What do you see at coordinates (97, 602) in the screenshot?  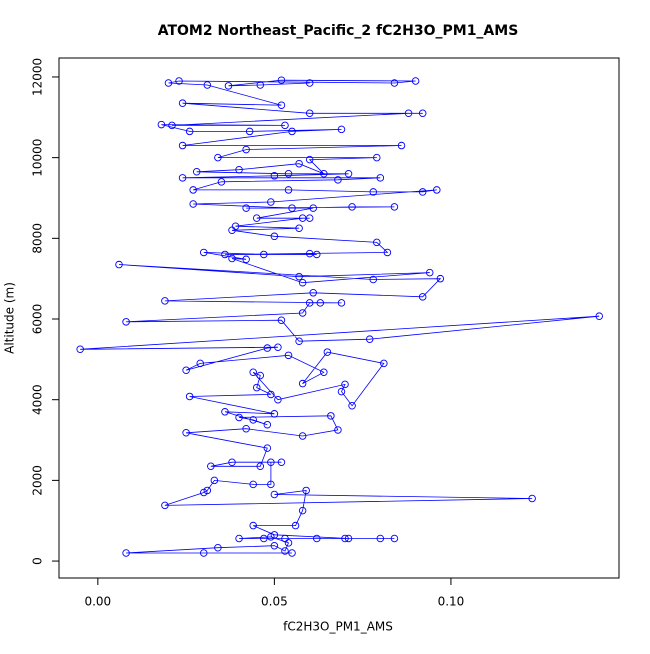 I see `x-tick-label: 0.00` at bounding box center [97, 602].